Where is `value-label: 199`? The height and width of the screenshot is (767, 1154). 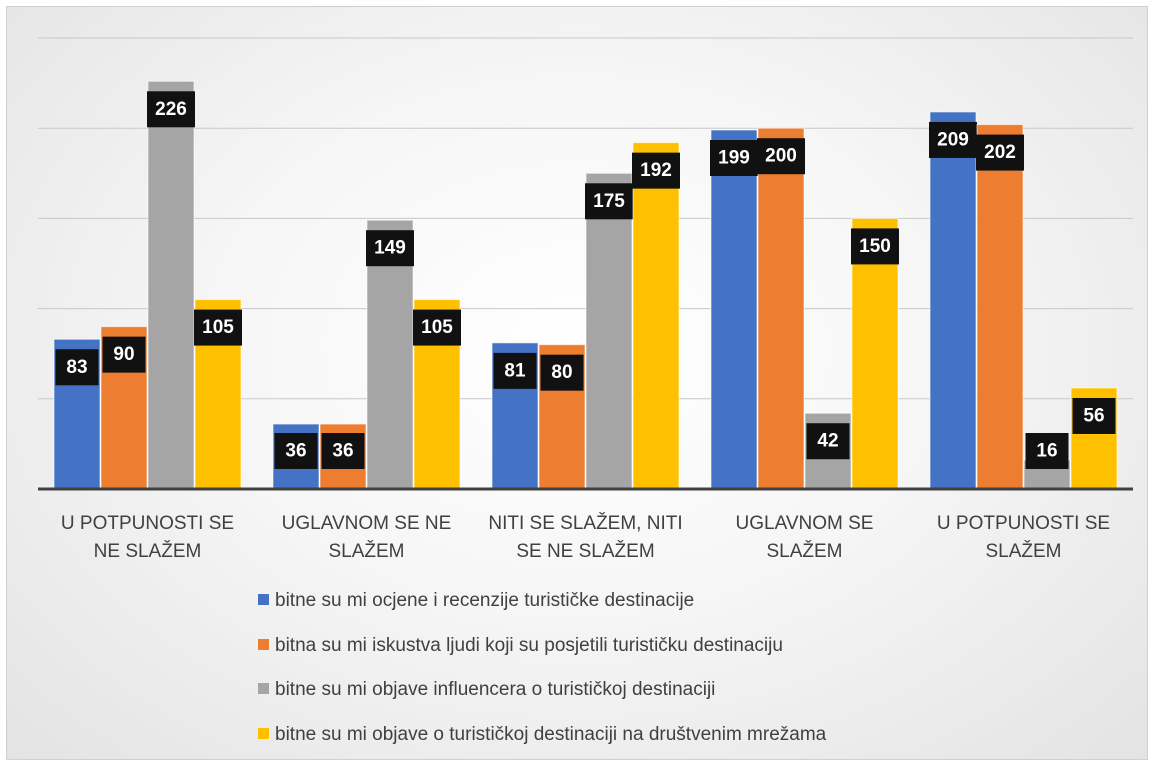 value-label: 199 is located at coordinates (734, 158).